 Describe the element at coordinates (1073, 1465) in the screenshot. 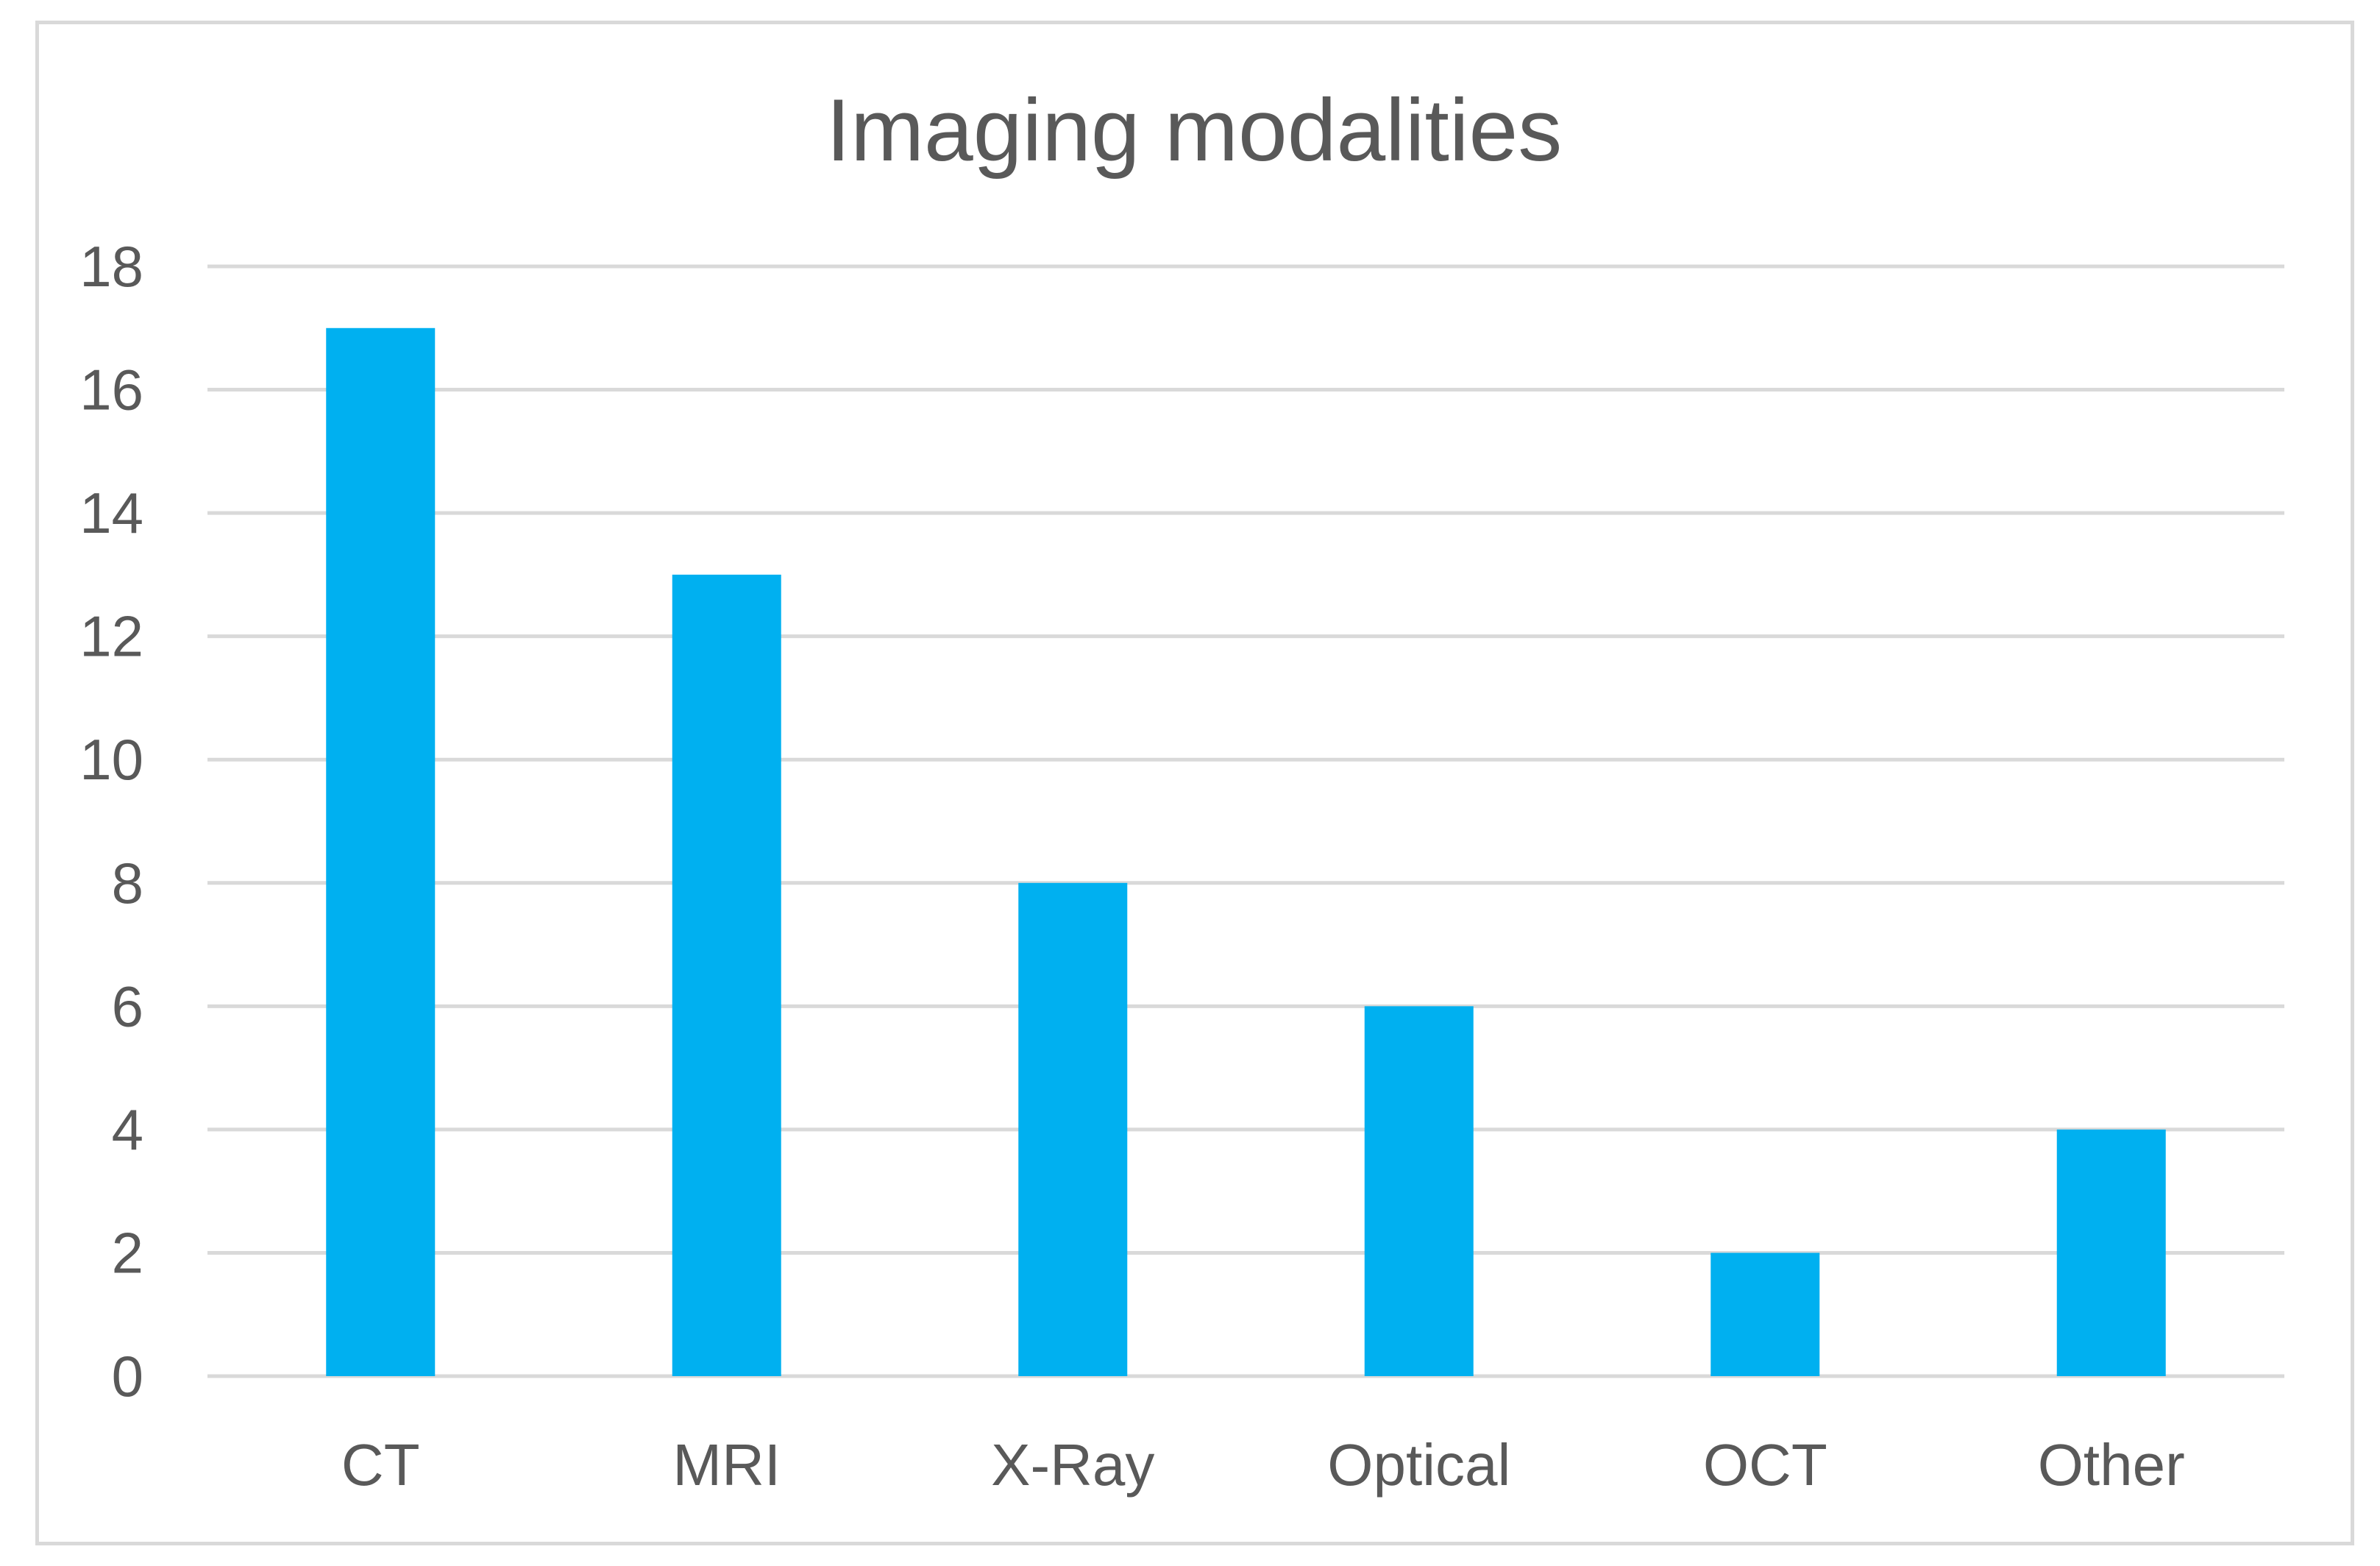

I see `x-tick-label: X-Ray` at that location.